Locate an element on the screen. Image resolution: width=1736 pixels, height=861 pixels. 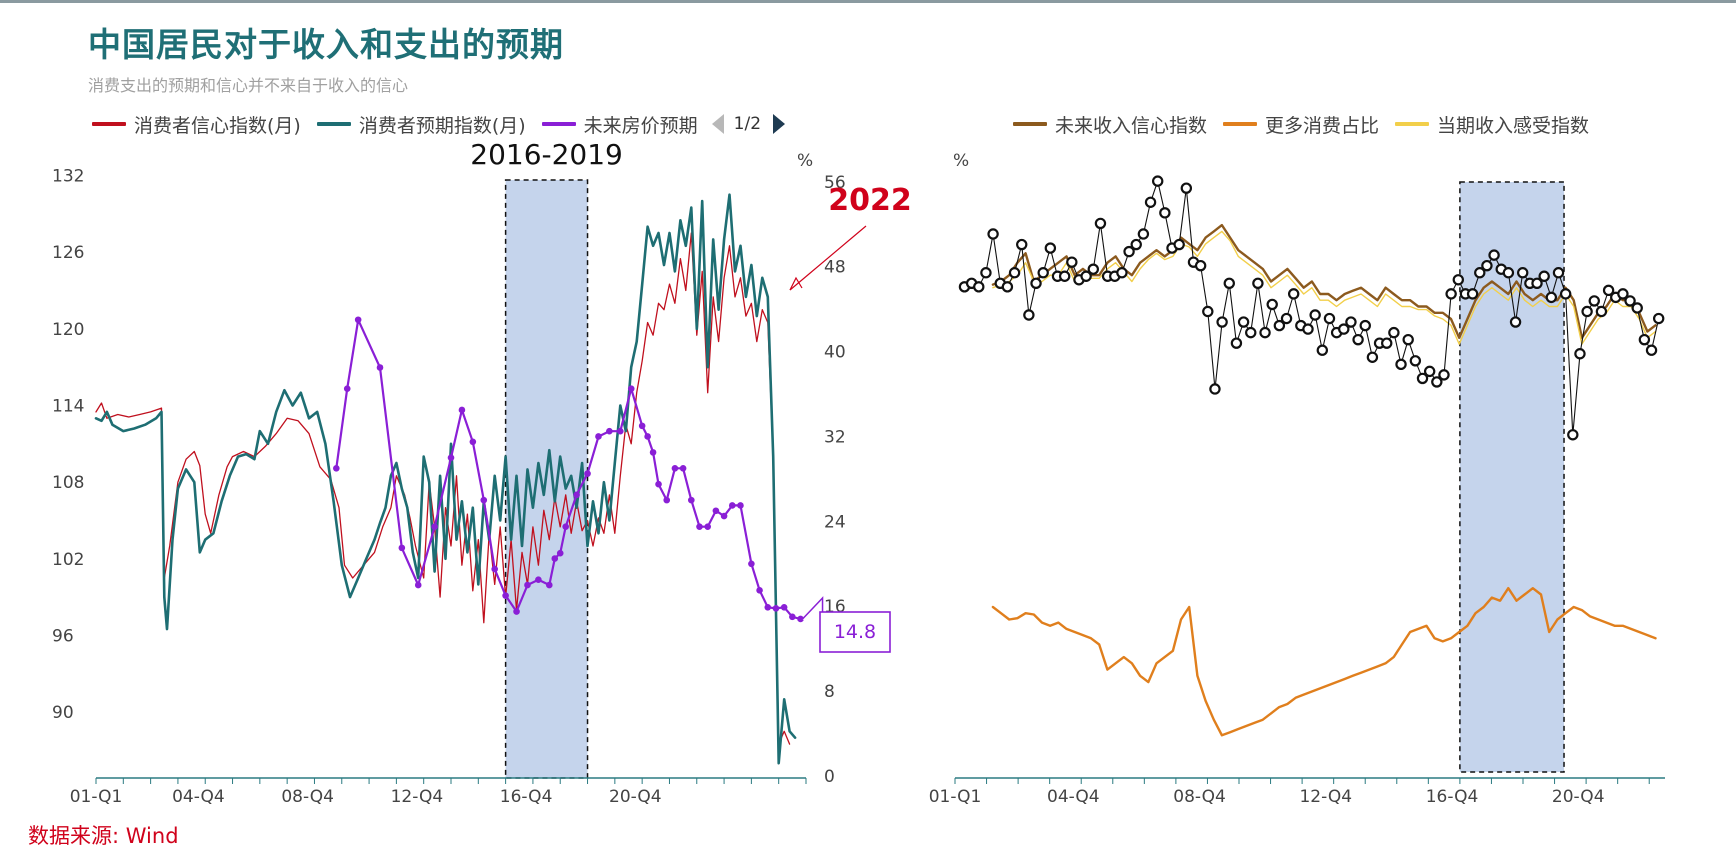
legend-item-house-price: 未来房价预期 is located at coordinates (619, 124).